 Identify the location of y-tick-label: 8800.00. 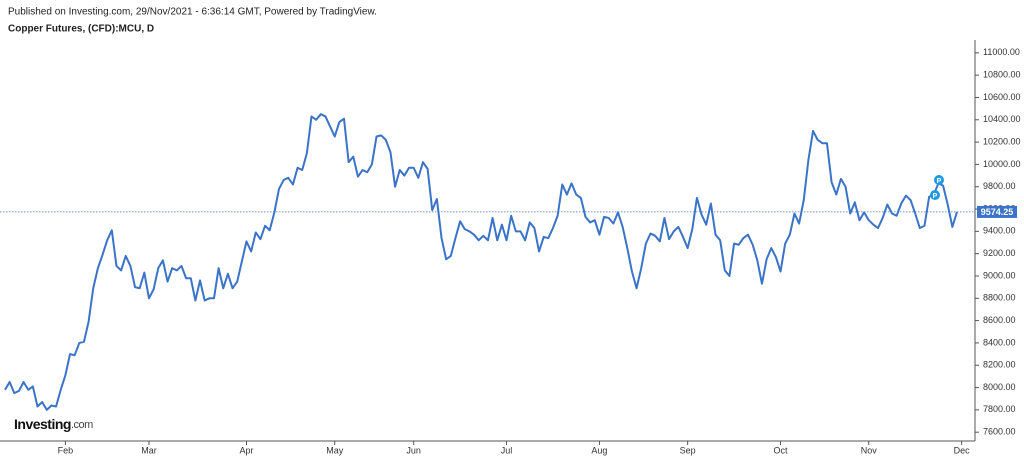
(999, 298).